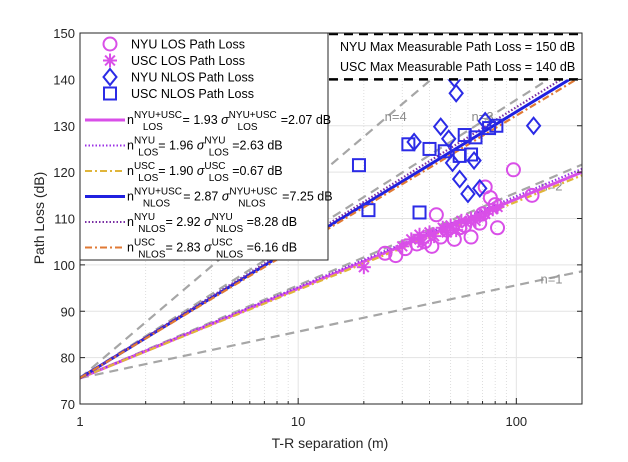 The image size is (628, 462). Describe the element at coordinates (79, 421) in the screenshot. I see `x-tick-label: 1` at that location.